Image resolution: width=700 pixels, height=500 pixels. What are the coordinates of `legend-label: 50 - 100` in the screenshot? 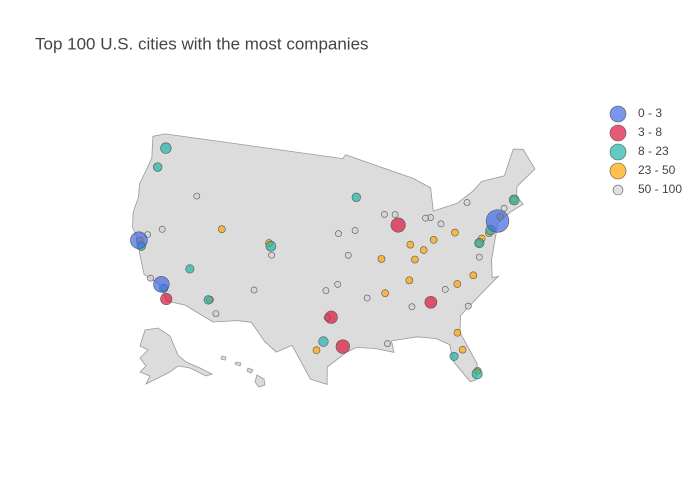 It's located at (660, 189).